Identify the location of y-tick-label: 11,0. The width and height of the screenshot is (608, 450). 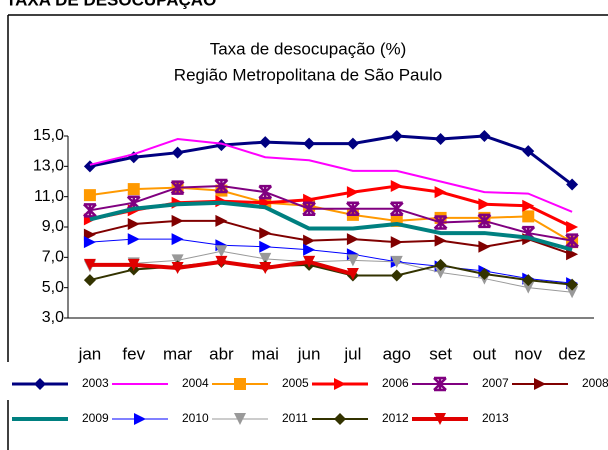
(49, 196).